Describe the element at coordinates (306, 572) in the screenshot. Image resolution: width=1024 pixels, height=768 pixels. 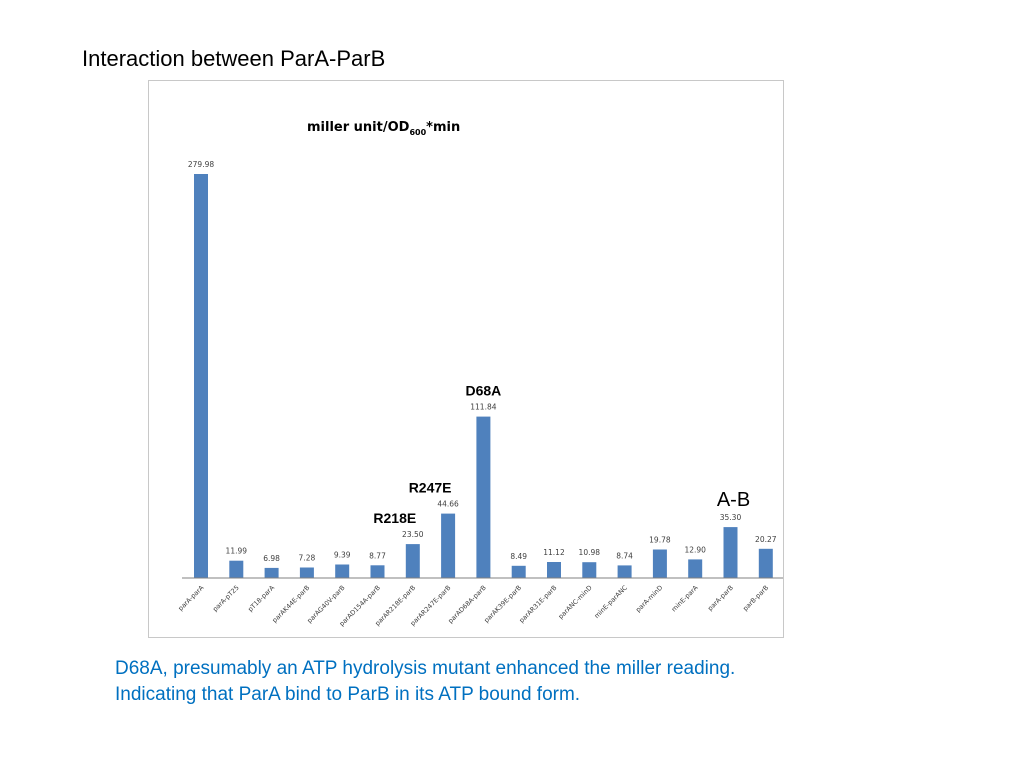
I see `bar-parak44e-parb` at that location.